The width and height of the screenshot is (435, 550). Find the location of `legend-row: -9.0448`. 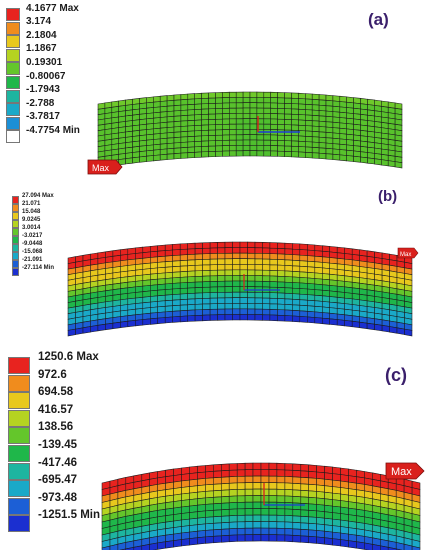

legend-row: -9.0448 is located at coordinates (27, 246).